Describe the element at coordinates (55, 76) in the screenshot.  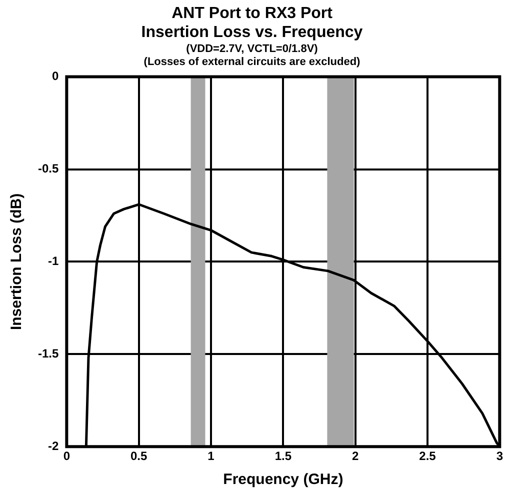
I see `y-tick-label: 0` at that location.